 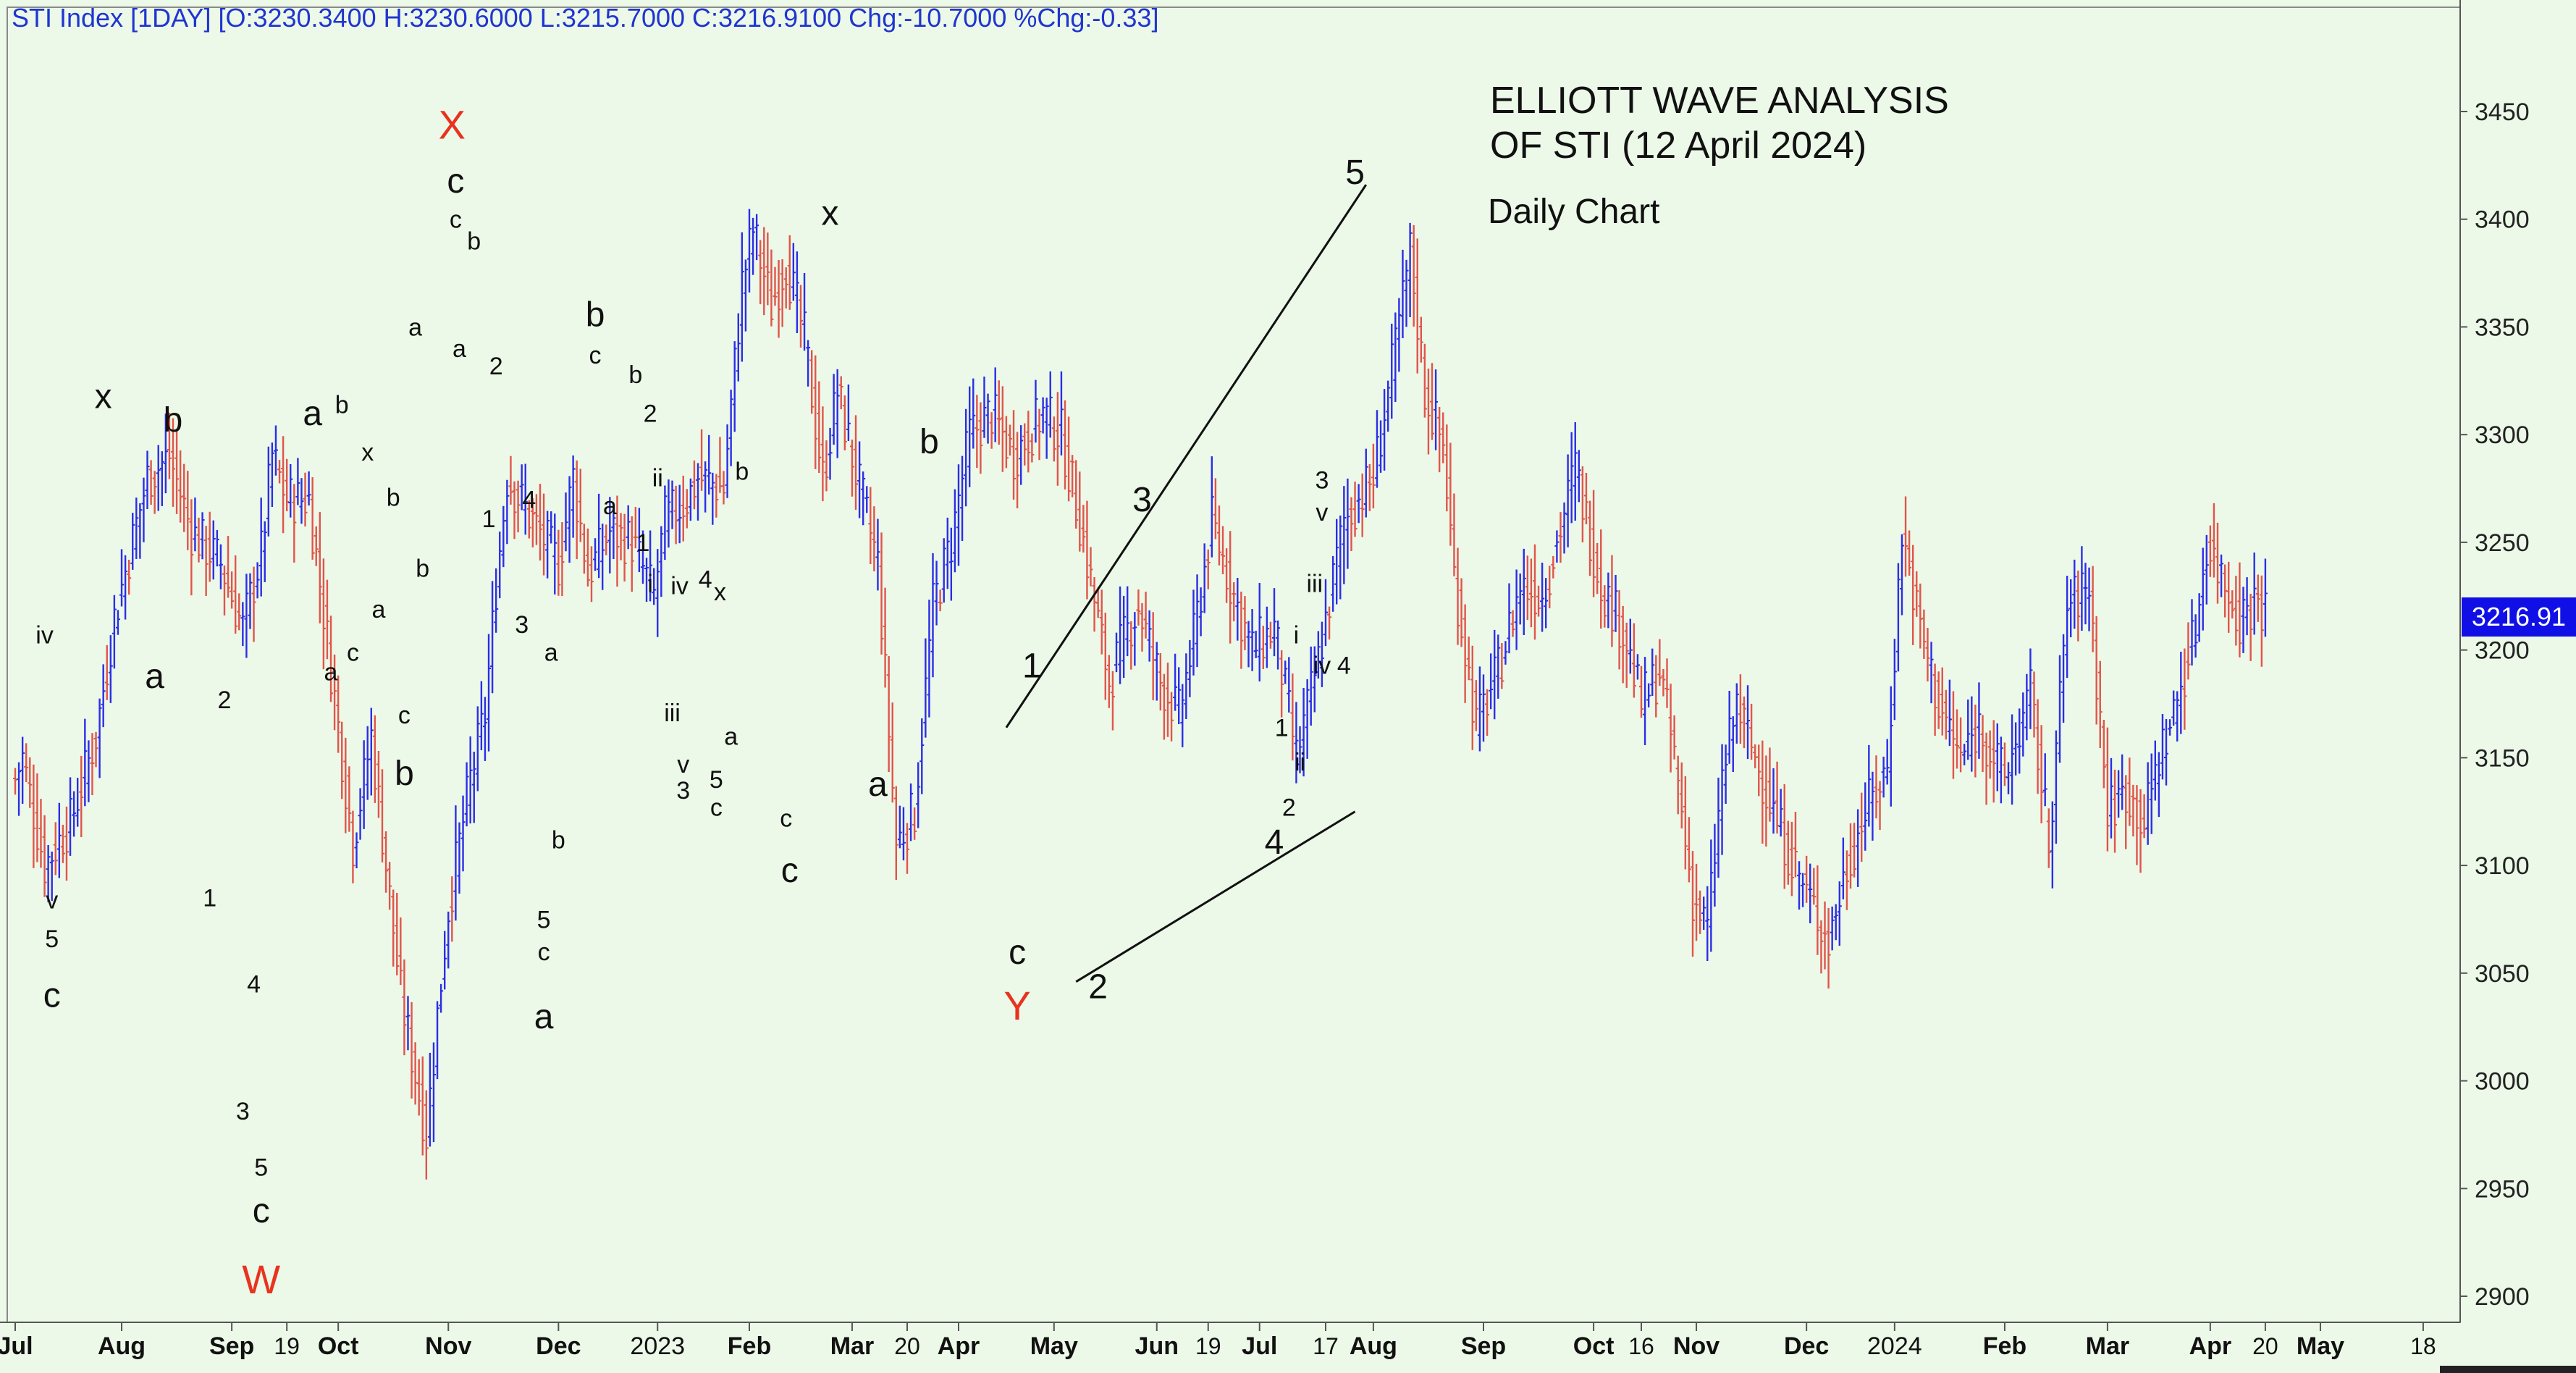 What do you see at coordinates (1326, 1346) in the screenshot?
I see `x-tick-label: 17` at bounding box center [1326, 1346].